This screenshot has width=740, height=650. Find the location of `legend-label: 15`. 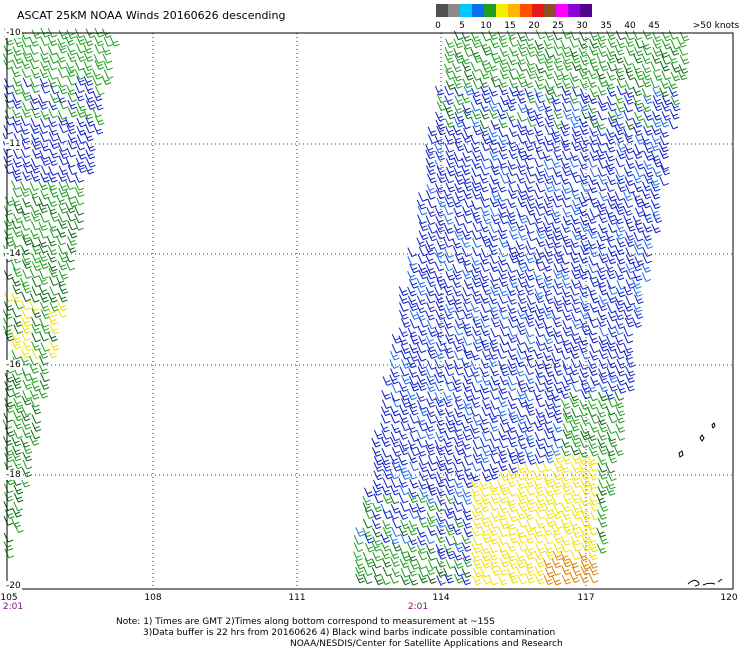

legend-label: 15 is located at coordinates (510, 26).